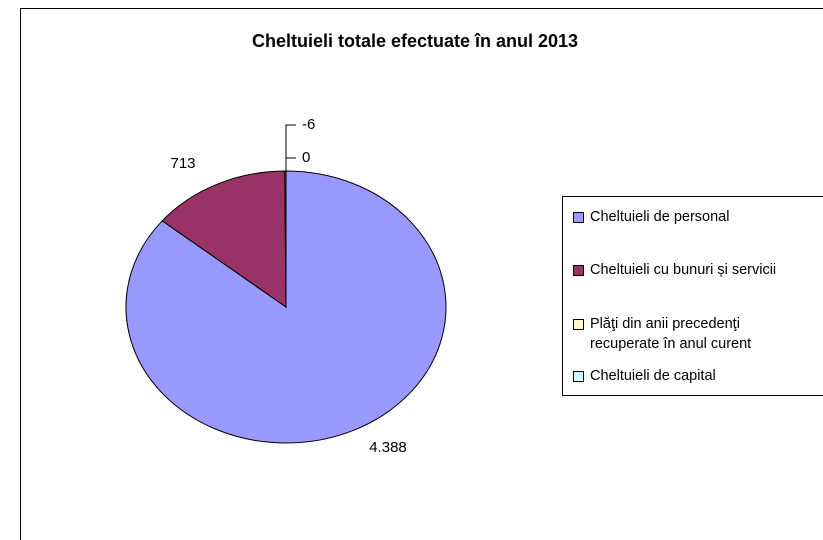  I want to click on chart-title: Cheltuieli totale efectuate în anul 2013, so click(415, 41).